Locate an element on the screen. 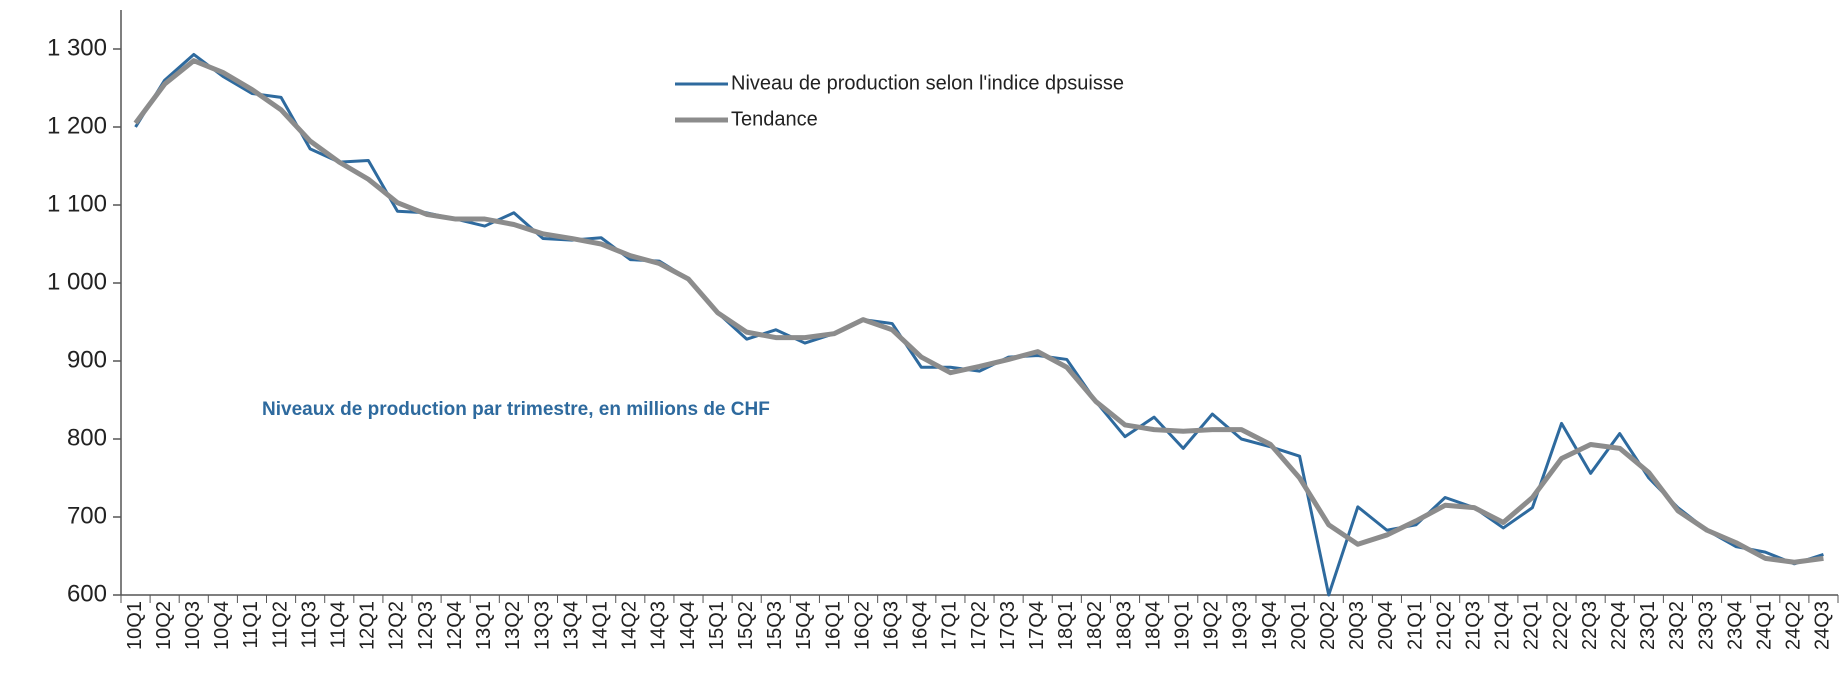  y-tick-label: 900 is located at coordinates (87, 359).